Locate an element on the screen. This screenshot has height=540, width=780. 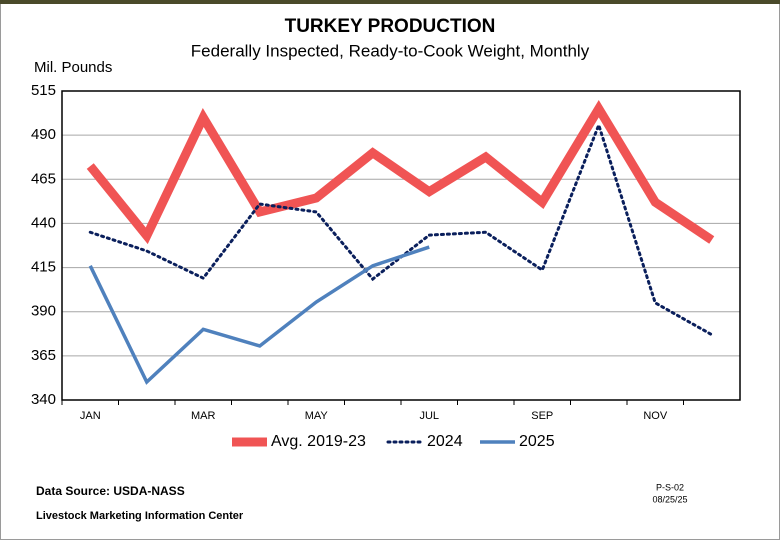
chart-title: TURKEY PRODUCTION is located at coordinates (390, 26).